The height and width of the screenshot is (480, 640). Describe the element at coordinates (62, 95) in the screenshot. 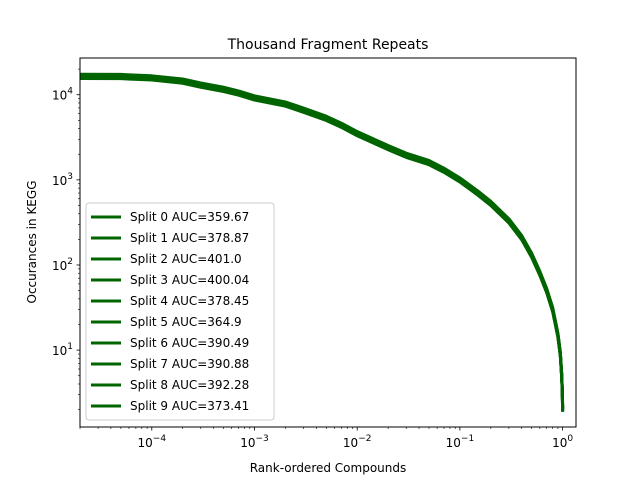

I see `y-tick-label-3: 10⁴` at that location.